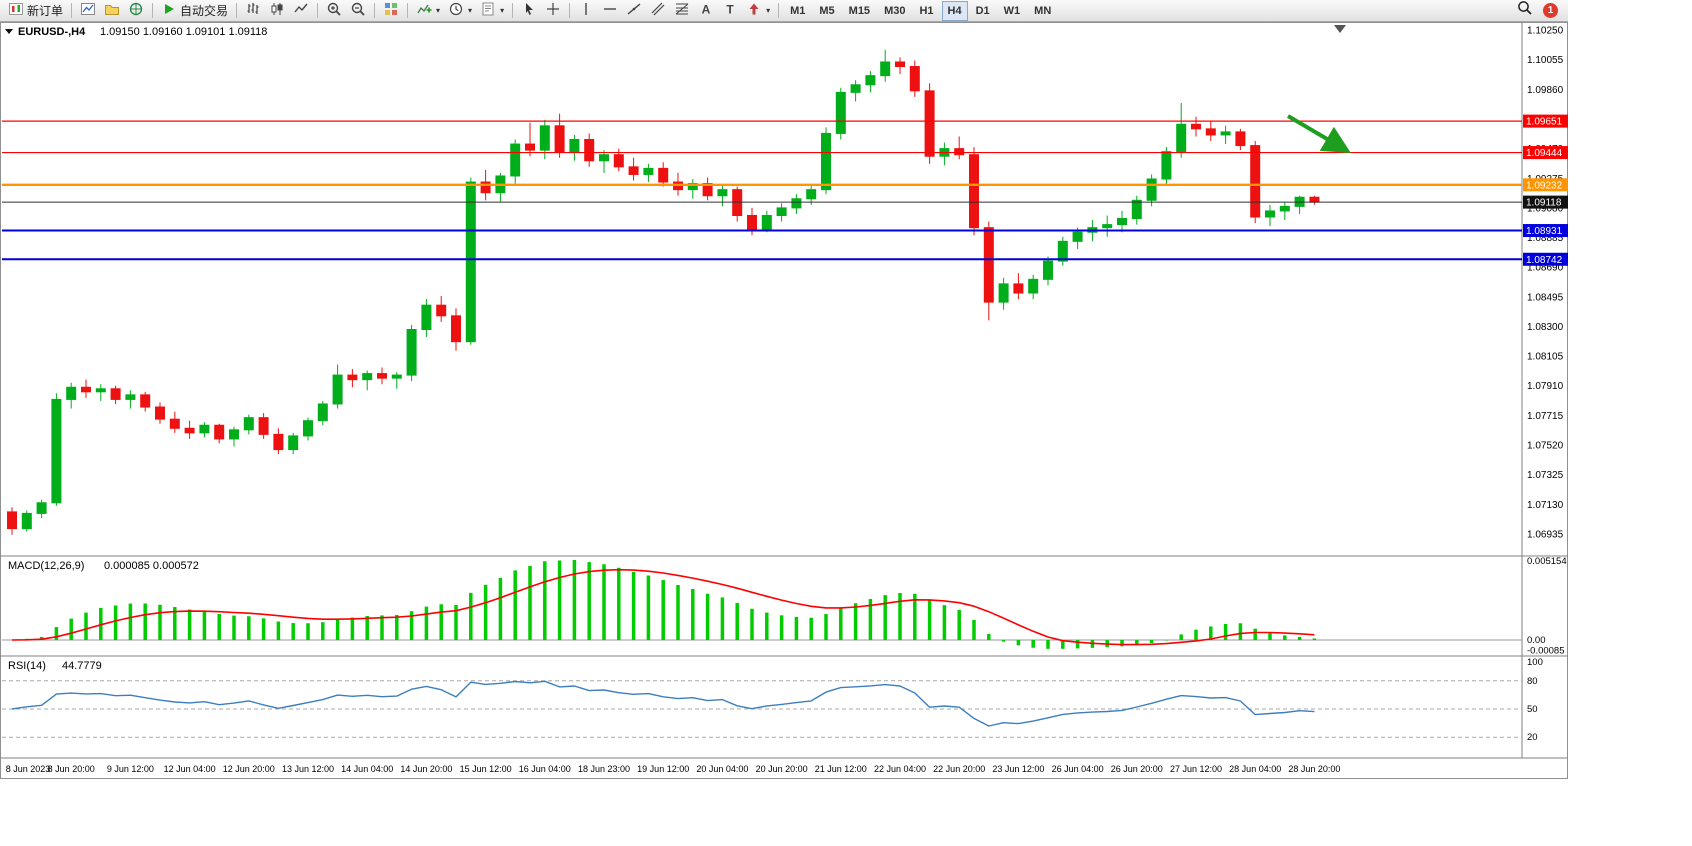 Image resolution: width=1692 pixels, height=846 pixels. I want to click on label-button: T, so click(730, 11).